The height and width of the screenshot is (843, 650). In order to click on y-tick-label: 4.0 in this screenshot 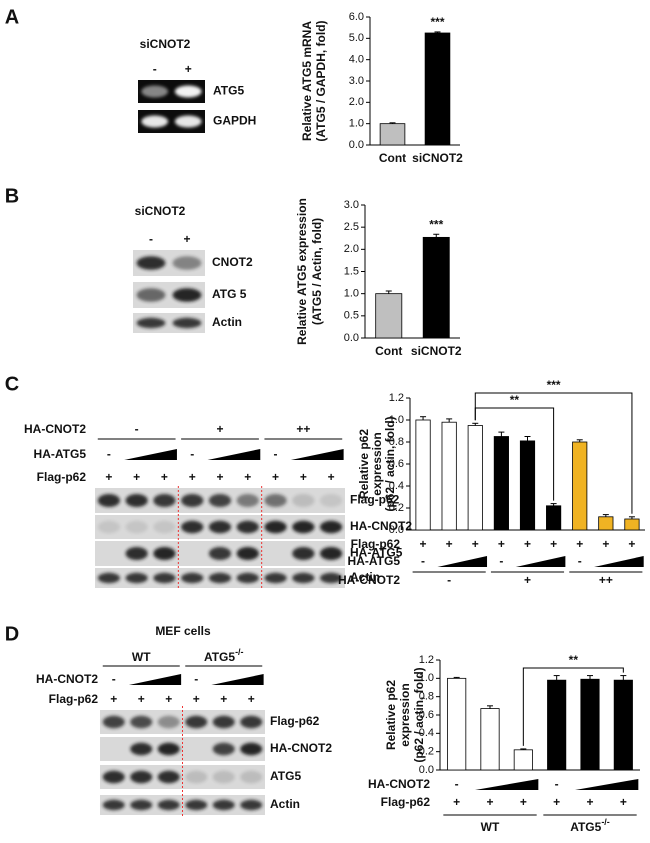, I will do `click(356, 60)`.